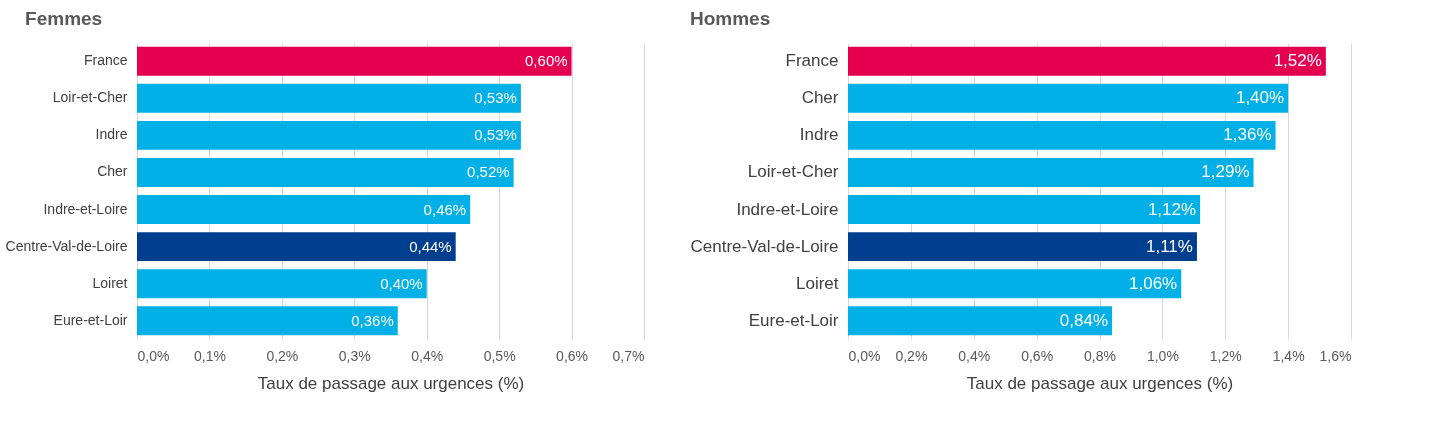  What do you see at coordinates (488, 172) in the screenshot?
I see `data-label: 0,52%` at bounding box center [488, 172].